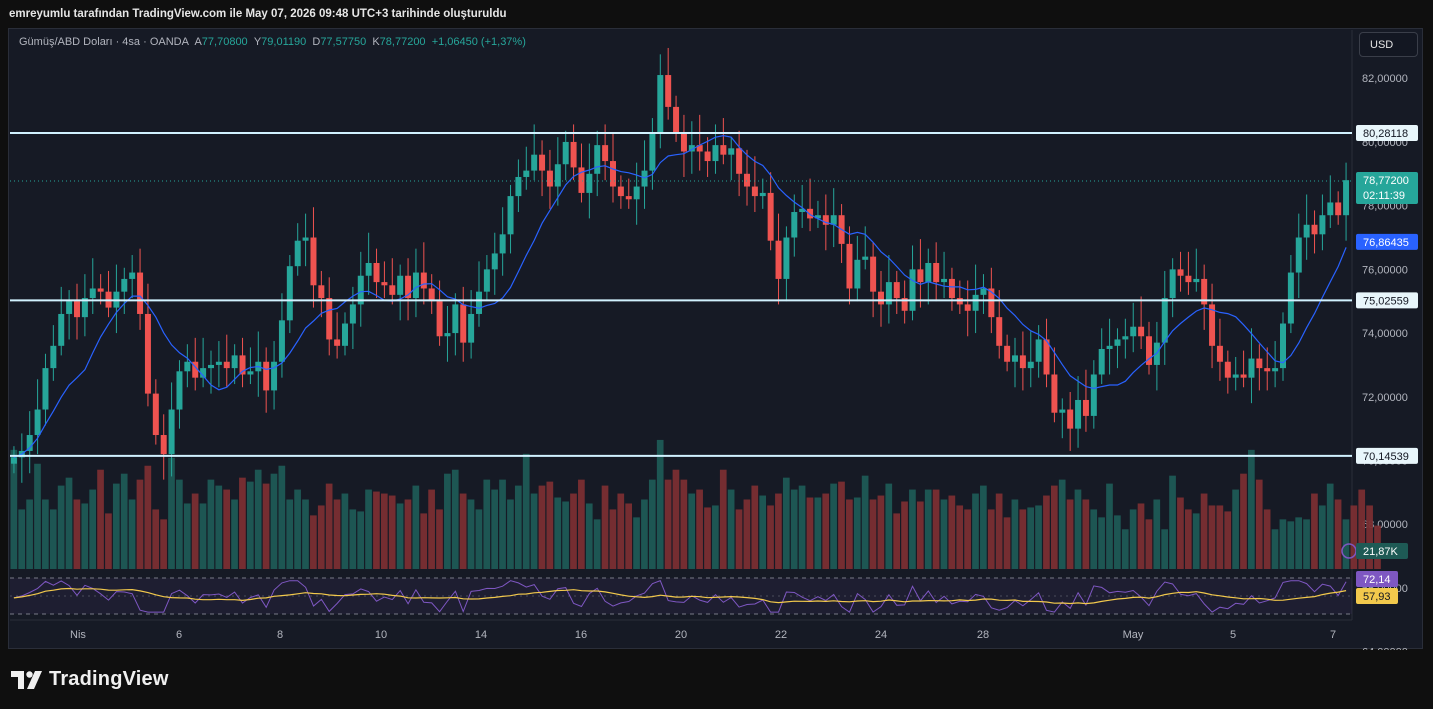 The width and height of the screenshot is (1433, 709). I want to click on x-tick-label: 10, so click(381, 635).